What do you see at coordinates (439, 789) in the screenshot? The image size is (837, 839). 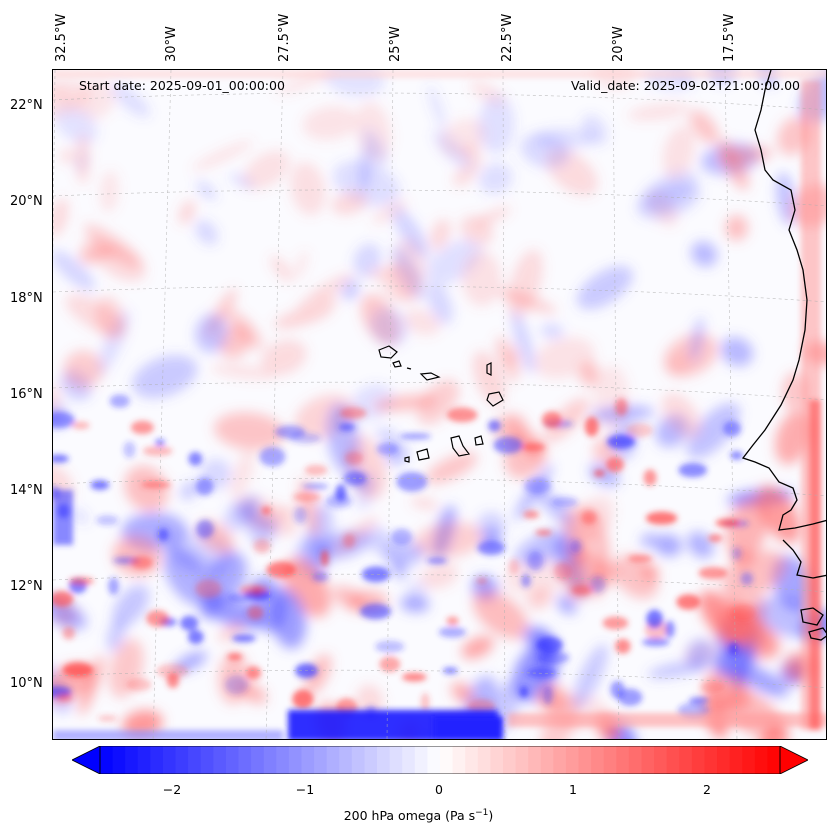 I see `colorbar-tick-label: 0` at bounding box center [439, 789].